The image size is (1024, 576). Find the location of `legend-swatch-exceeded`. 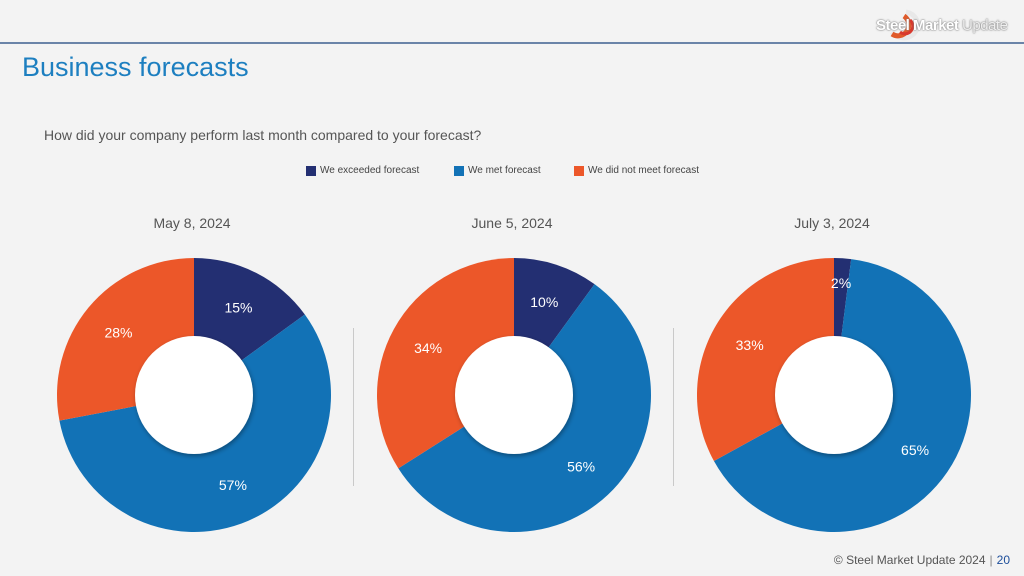

legend-swatch-exceeded is located at coordinates (311, 170).